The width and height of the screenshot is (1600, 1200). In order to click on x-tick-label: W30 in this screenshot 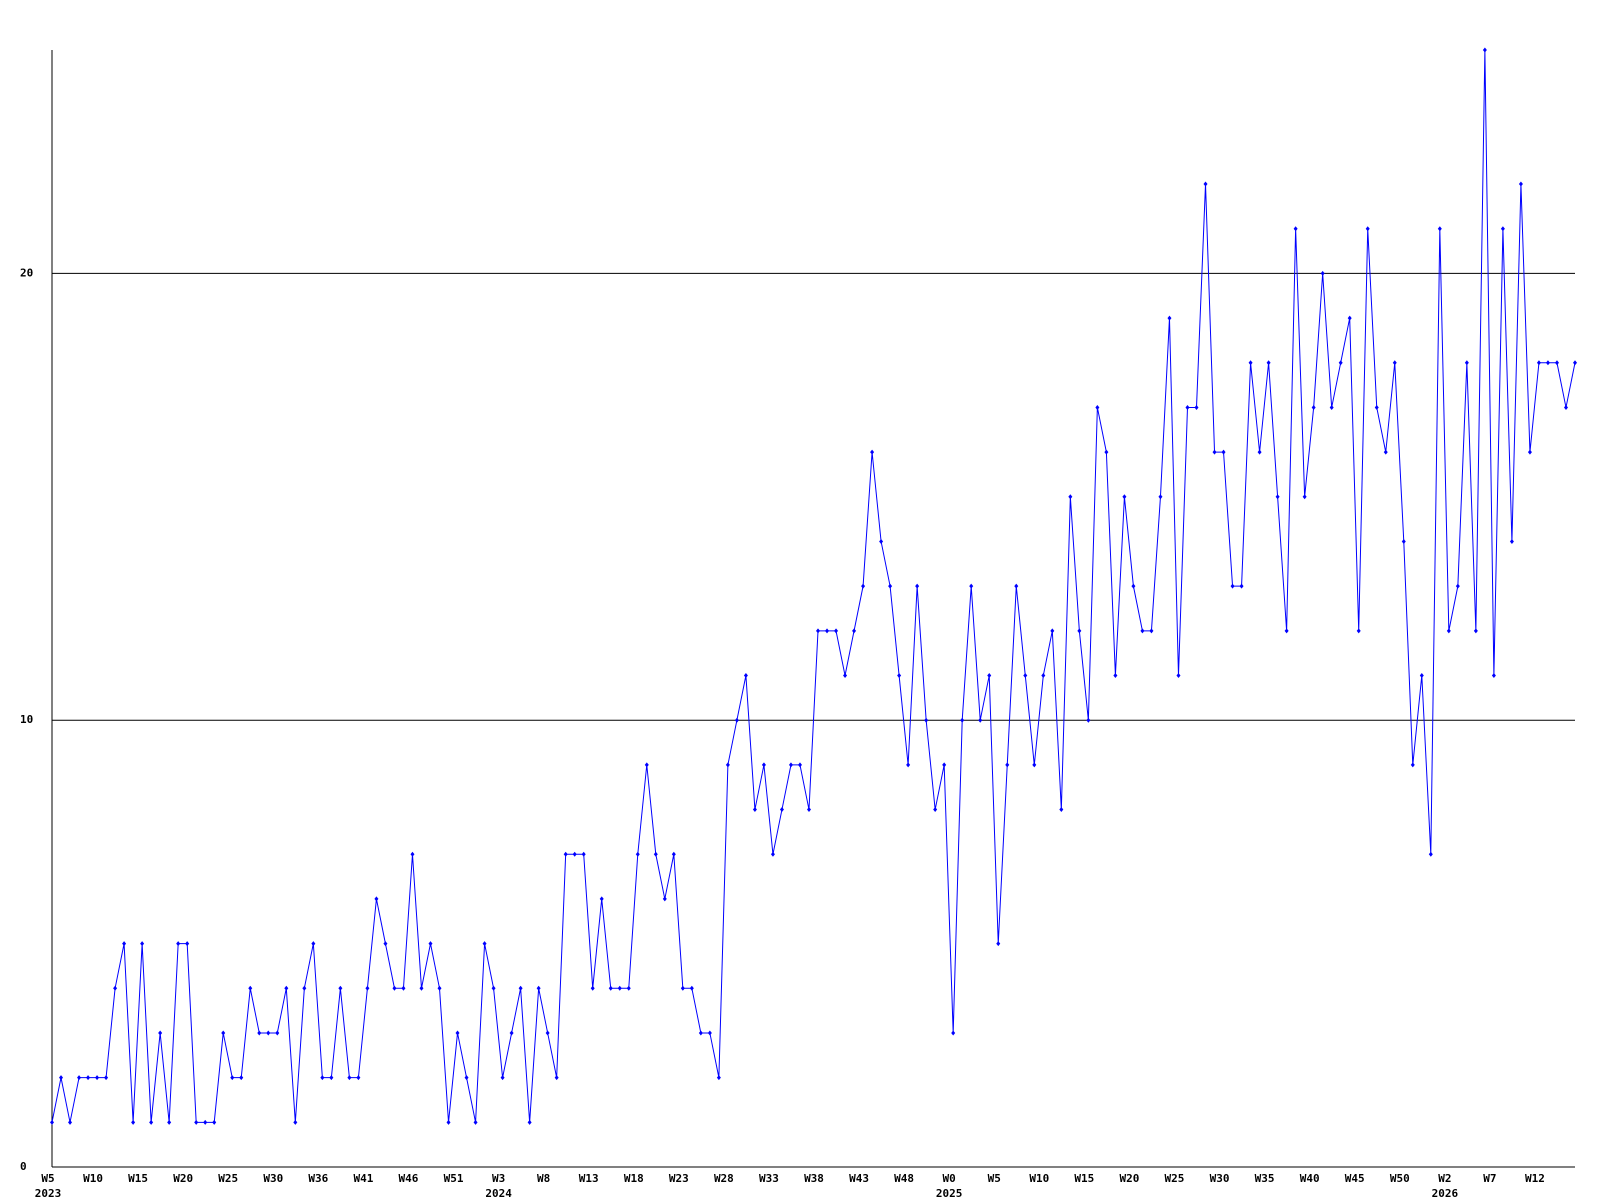, I will do `click(273, 1178)`.